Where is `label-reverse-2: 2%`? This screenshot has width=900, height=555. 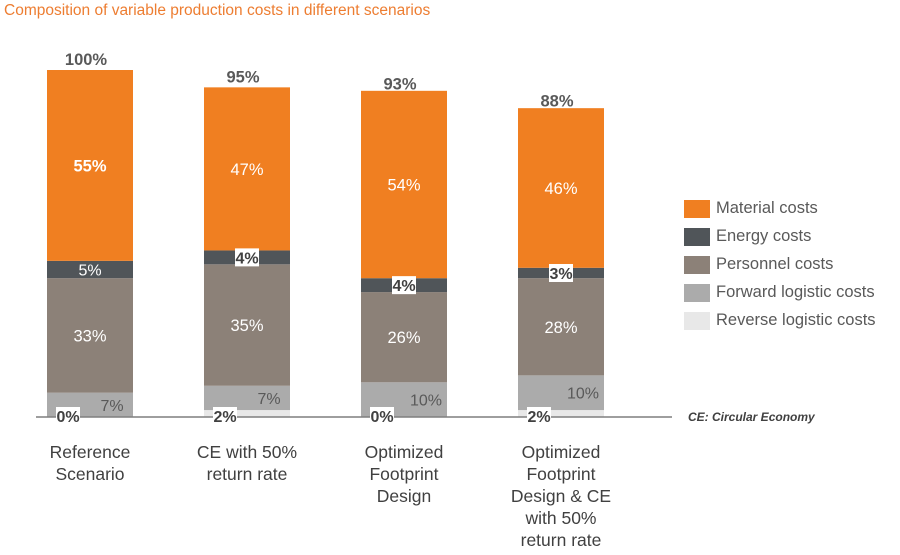 label-reverse-2: 2% is located at coordinates (224, 417).